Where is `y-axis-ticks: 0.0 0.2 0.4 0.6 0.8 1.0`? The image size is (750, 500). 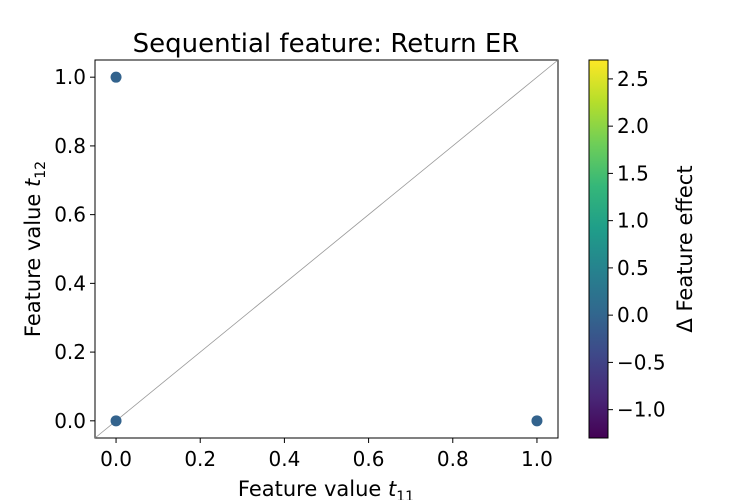 y-axis-ticks: 0.0 0.2 0.4 0.6 0.8 1.0 is located at coordinates (74, 249).